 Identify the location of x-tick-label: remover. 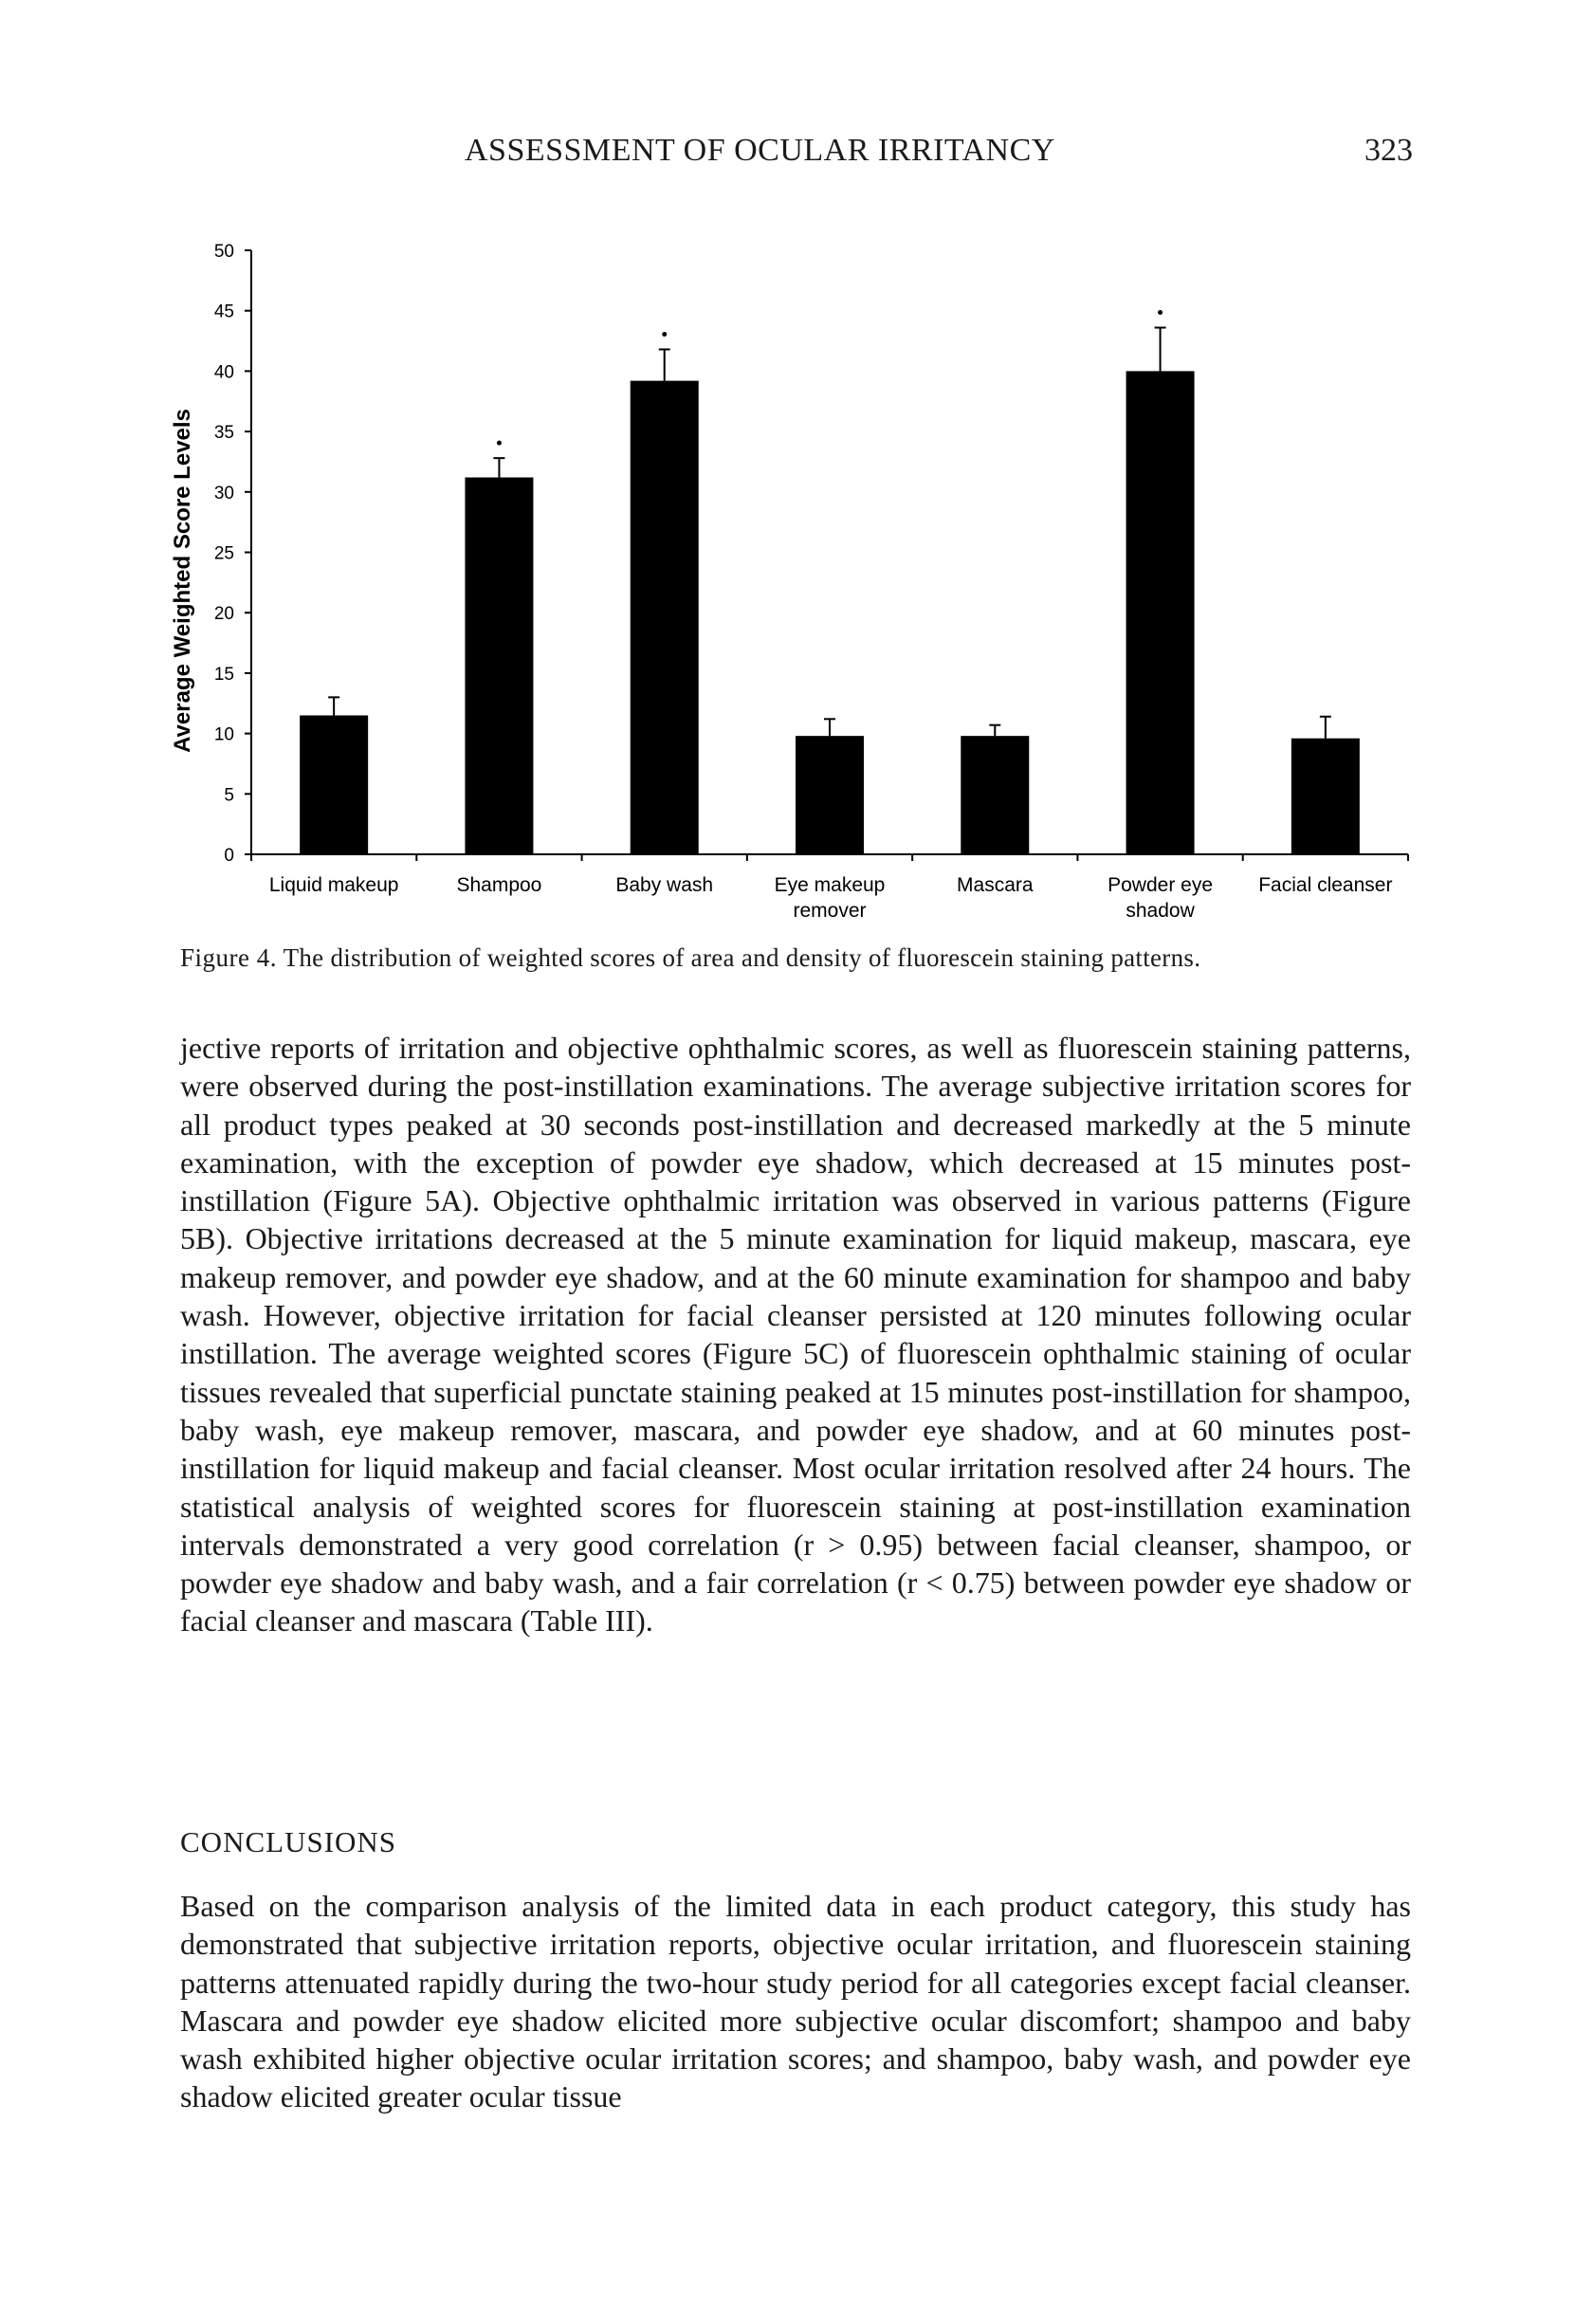
(829, 911).